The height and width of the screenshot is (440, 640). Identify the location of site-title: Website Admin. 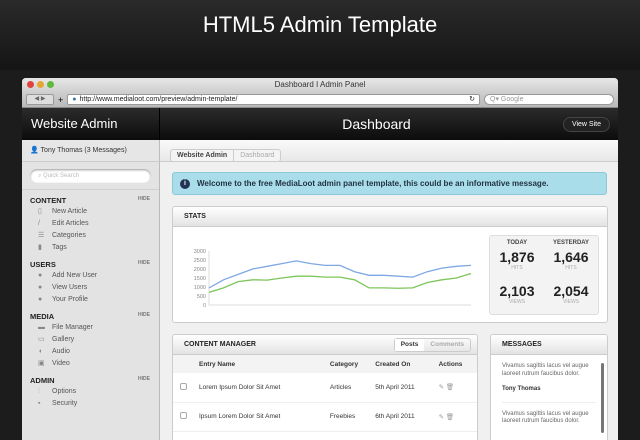
(91, 124).